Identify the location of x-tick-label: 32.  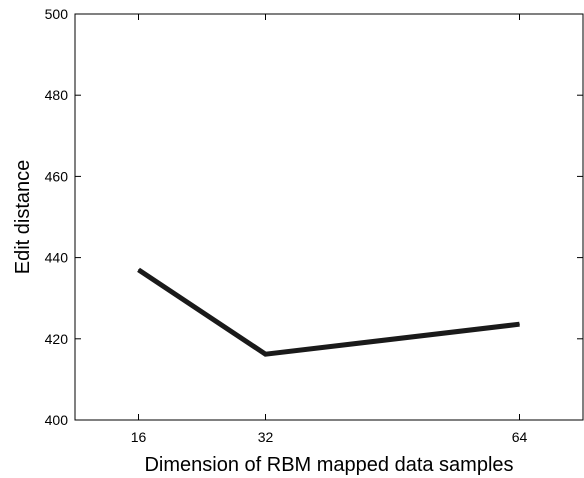
(266, 437).